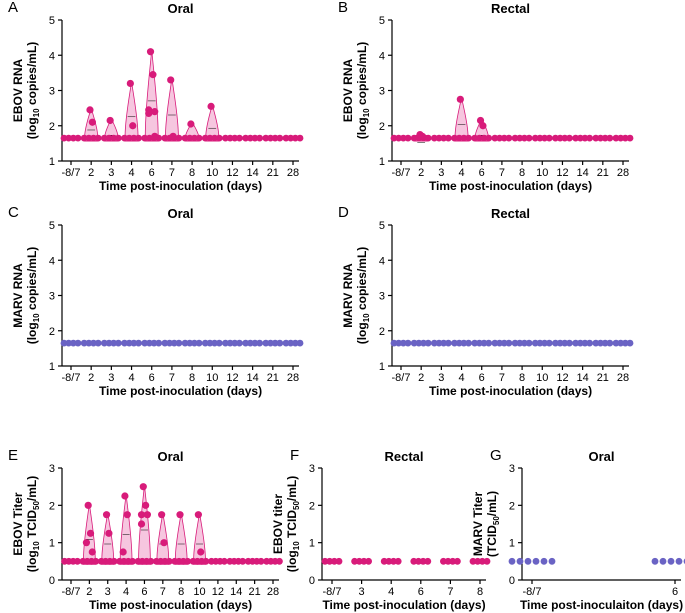 Image resolution: width=685 pixels, height=613 pixels. I want to click on y-axis-label: EBOV RNA, so click(18, 90).